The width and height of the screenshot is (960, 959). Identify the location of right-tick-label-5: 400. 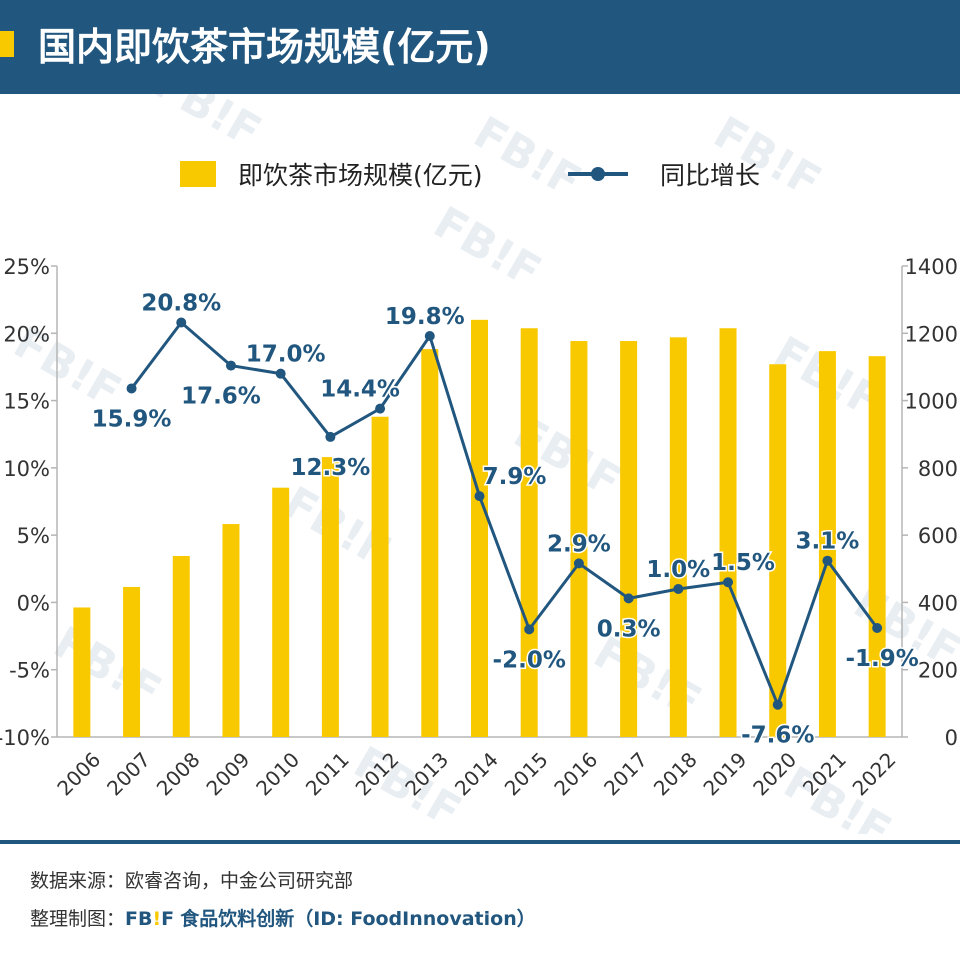
(938, 603).